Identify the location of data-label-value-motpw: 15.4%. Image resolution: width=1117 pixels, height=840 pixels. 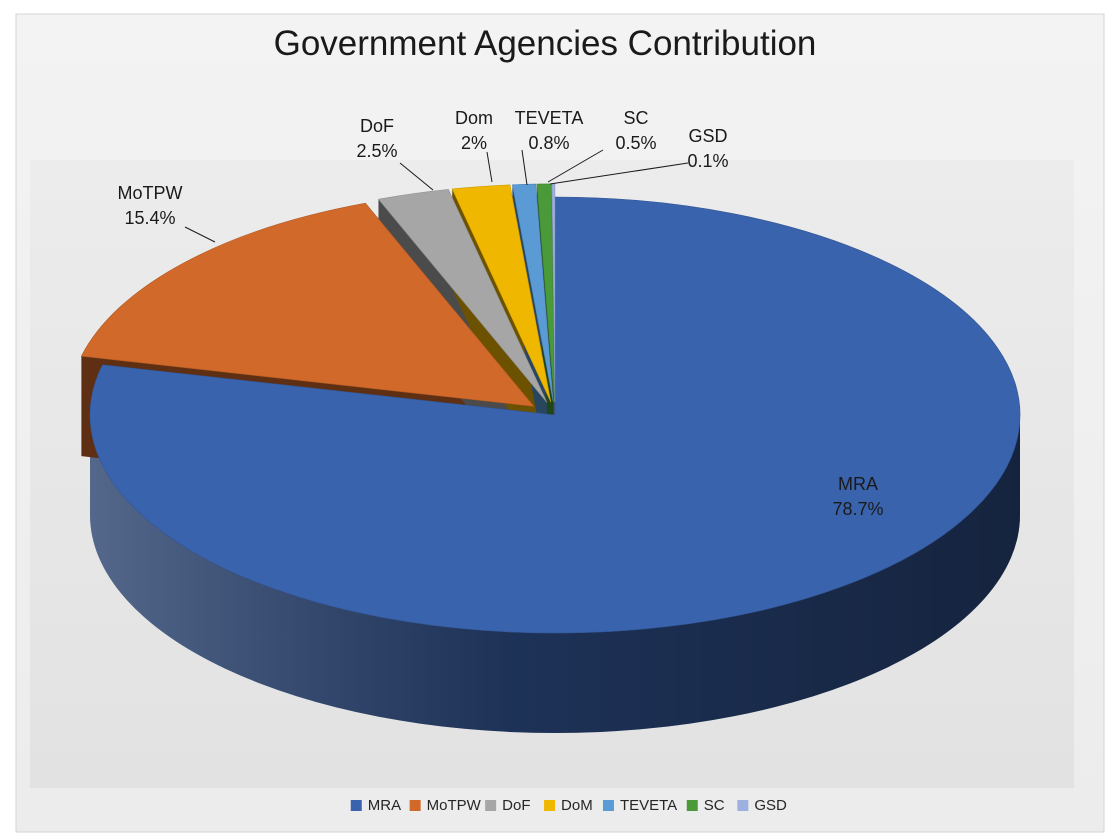
(149, 218).